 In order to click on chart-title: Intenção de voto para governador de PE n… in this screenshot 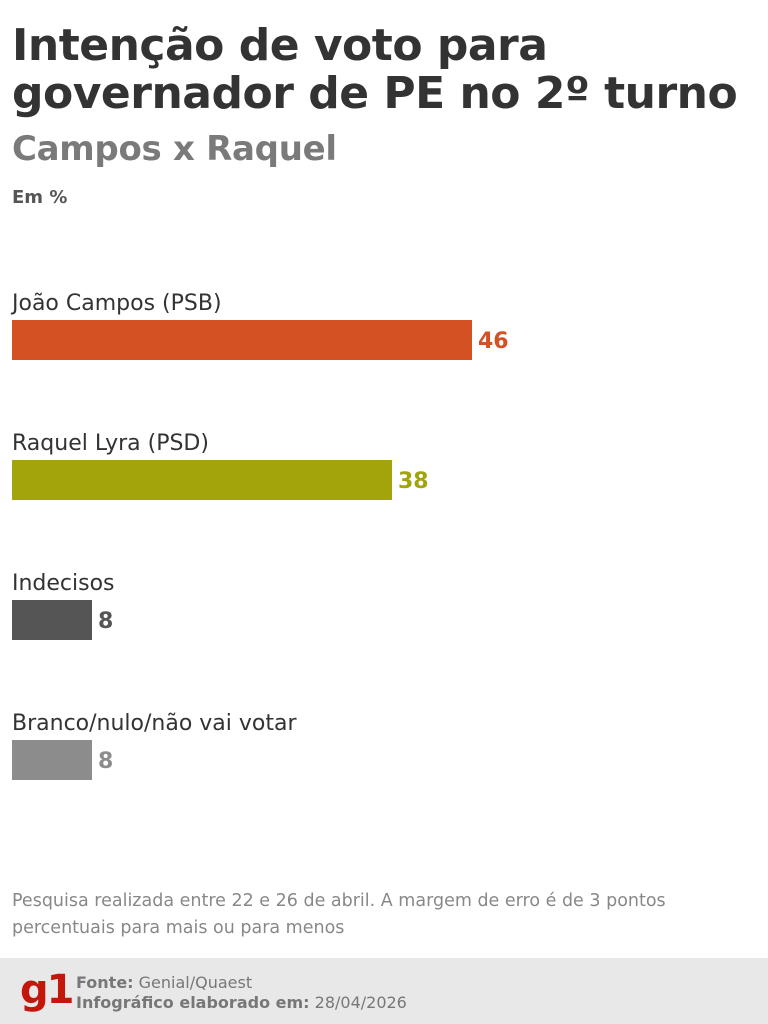, I will do `click(375, 69)`.